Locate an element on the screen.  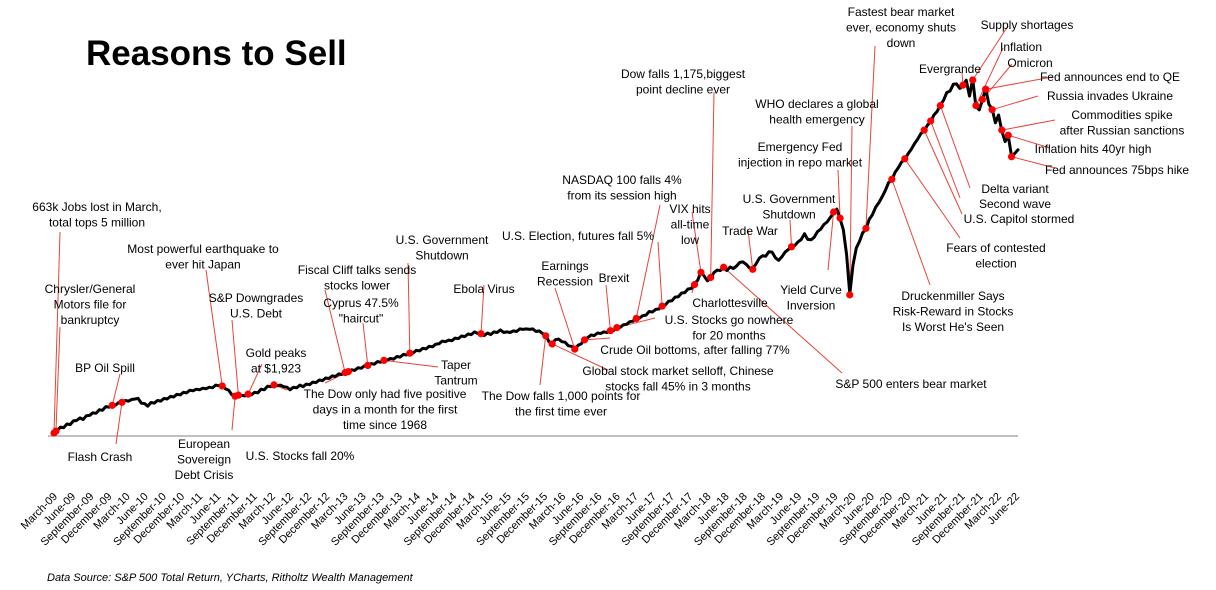
event-annotation-line: stocks fall 45% in 3 months is located at coordinates (677, 387).